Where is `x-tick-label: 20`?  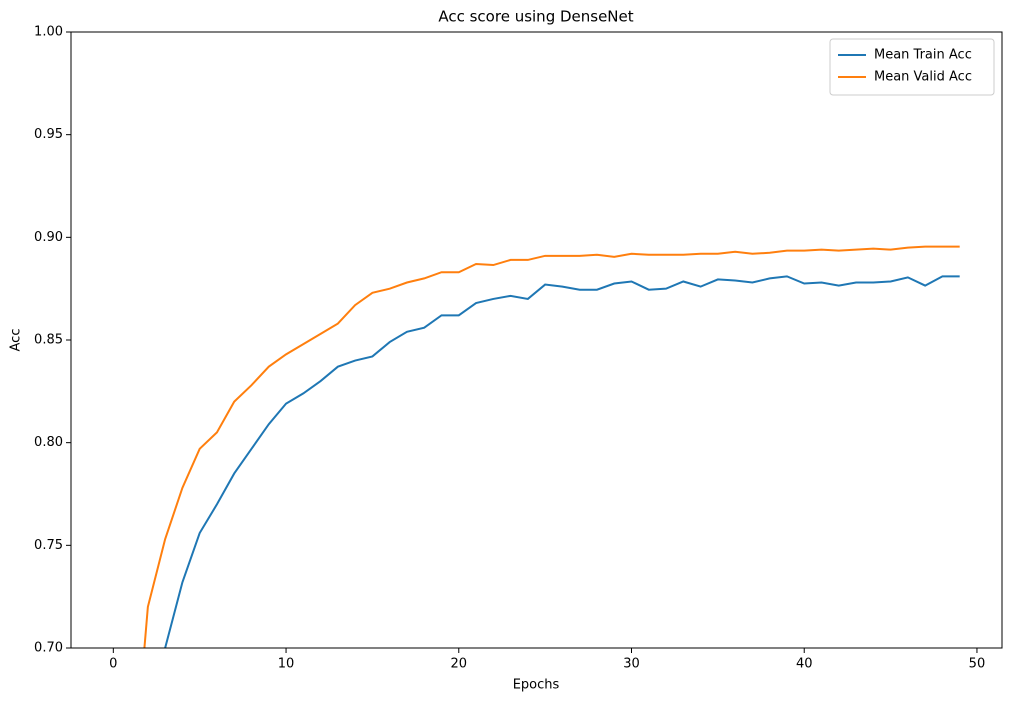 x-tick-label: 20 is located at coordinates (458, 664).